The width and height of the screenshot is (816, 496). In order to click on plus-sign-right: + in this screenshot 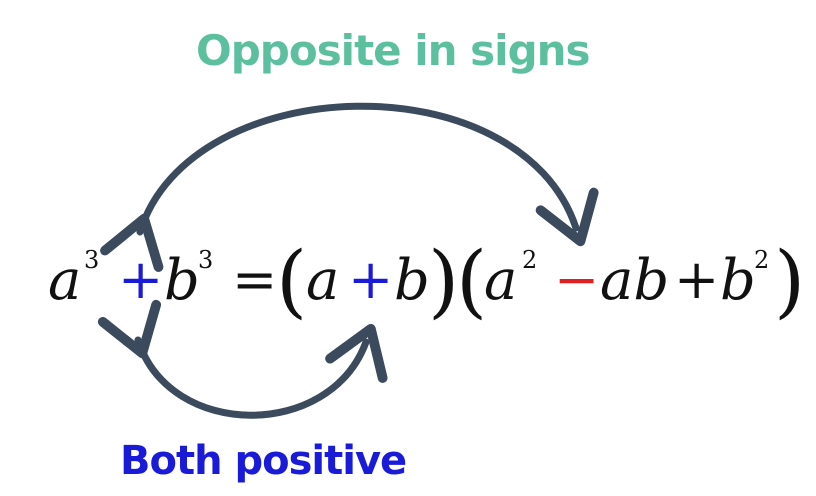, I will do `click(697, 279)`.